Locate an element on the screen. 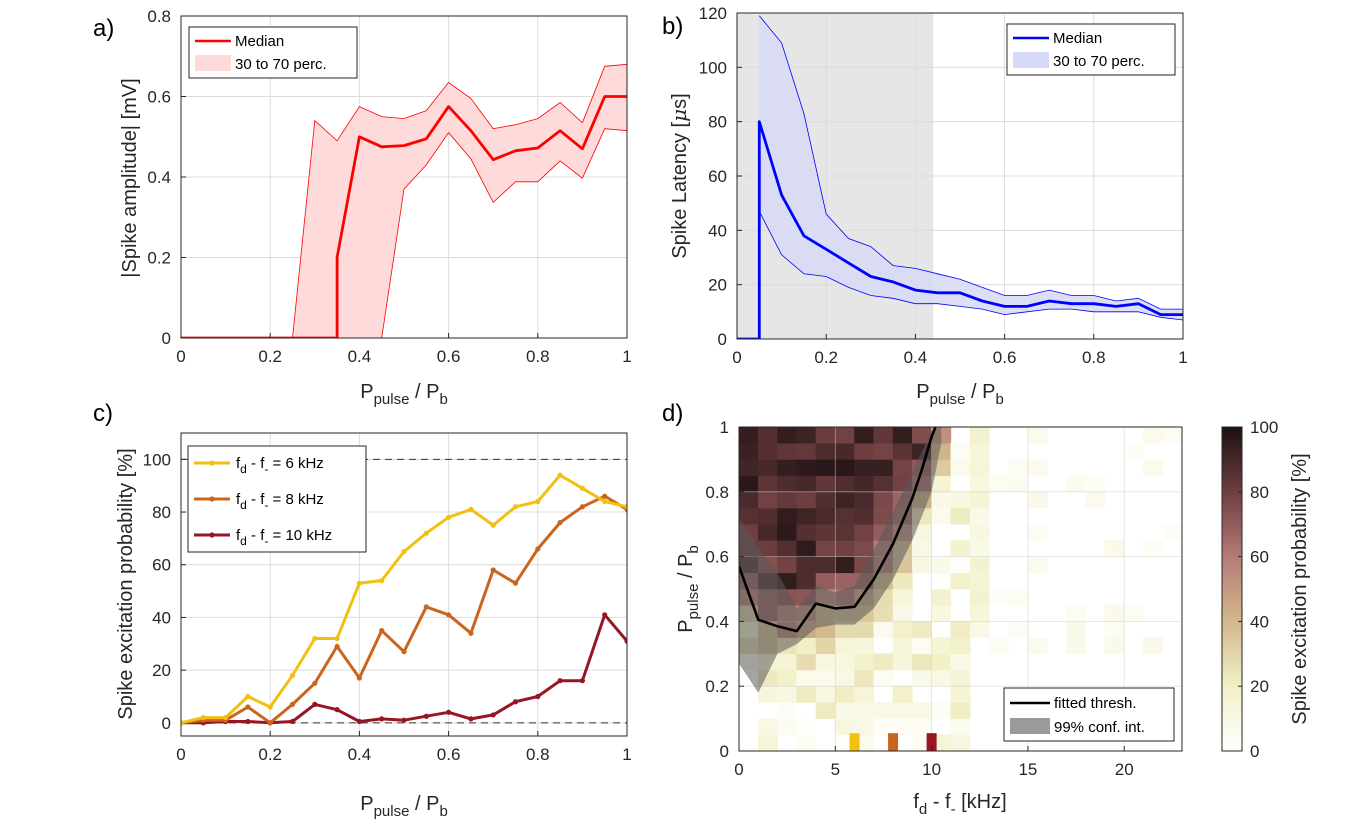  median-line is located at coordinates (960, 229).